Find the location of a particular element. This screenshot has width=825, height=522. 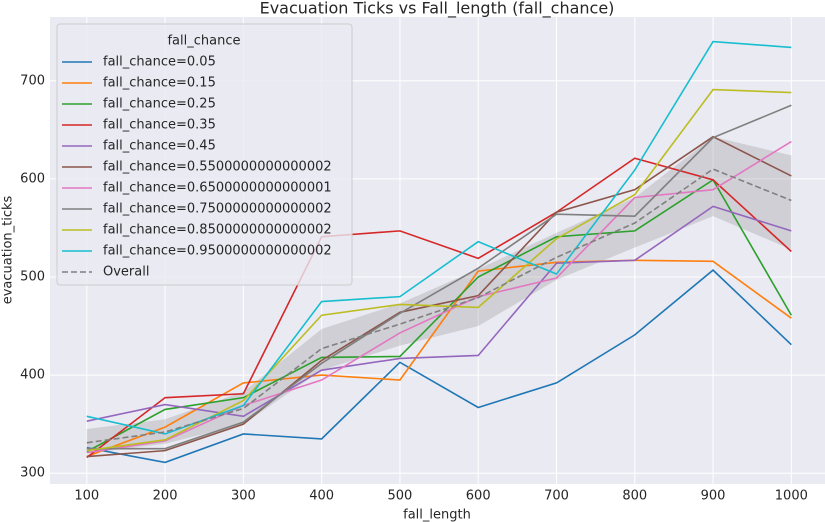

x-axis-label: fall_length is located at coordinates (437, 515).